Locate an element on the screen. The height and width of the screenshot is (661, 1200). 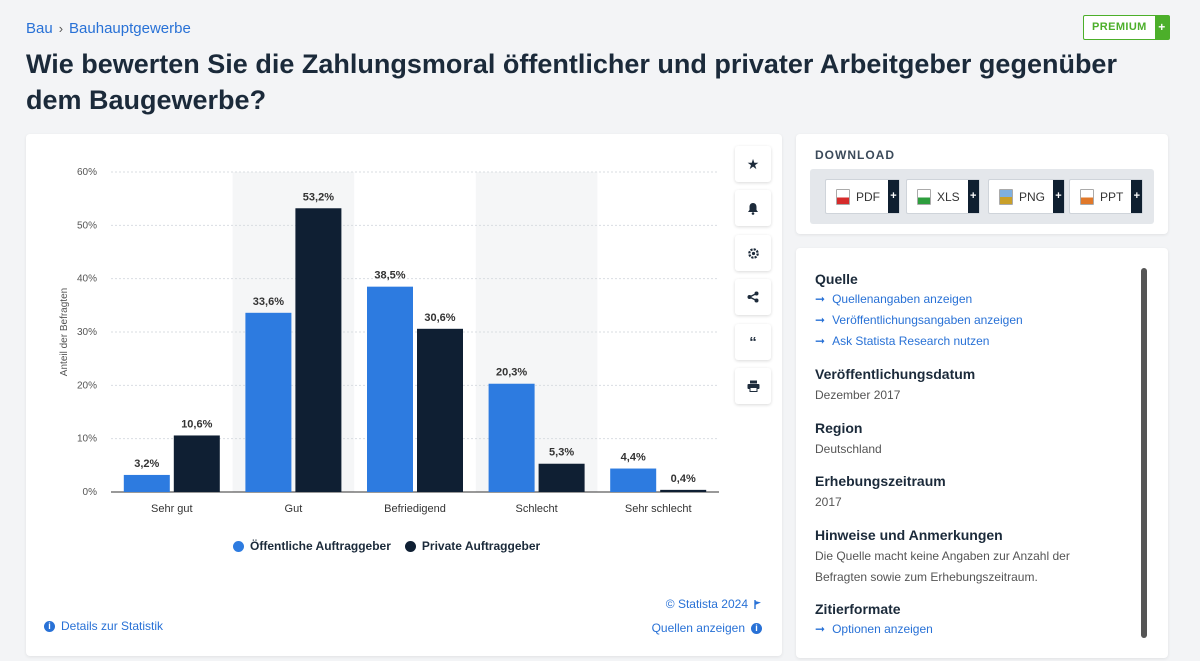
data-label: 10,6% is located at coordinates (196, 424).